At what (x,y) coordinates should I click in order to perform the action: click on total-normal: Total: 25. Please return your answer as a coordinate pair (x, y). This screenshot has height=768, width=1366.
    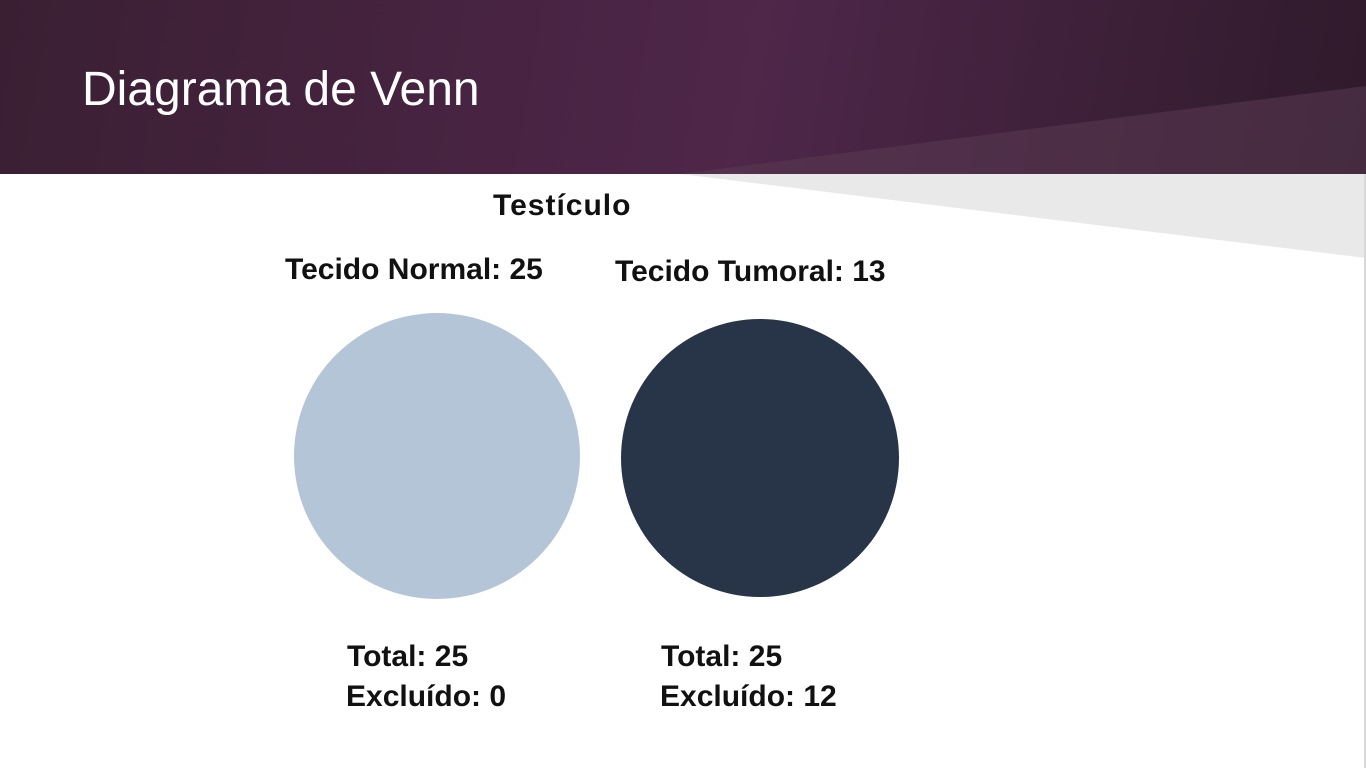
    Looking at the image, I should click on (408, 656).